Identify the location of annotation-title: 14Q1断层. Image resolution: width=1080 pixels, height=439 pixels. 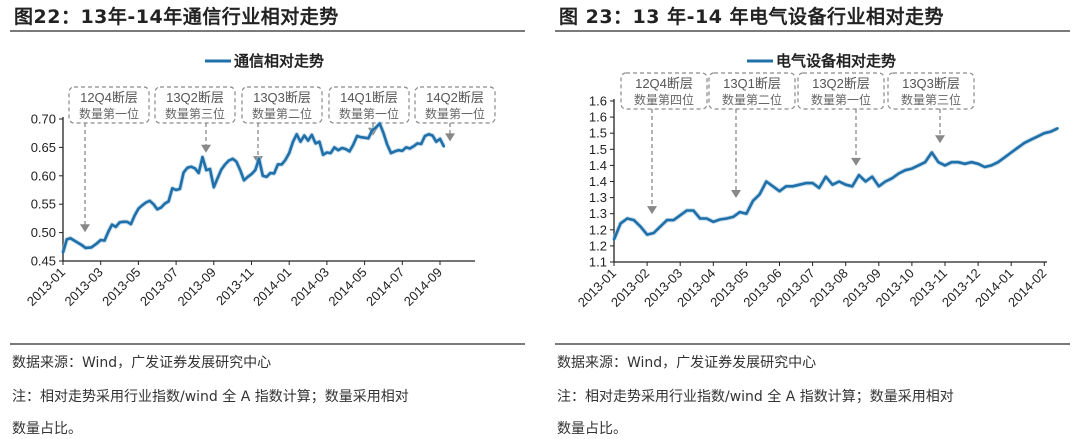
(369, 97).